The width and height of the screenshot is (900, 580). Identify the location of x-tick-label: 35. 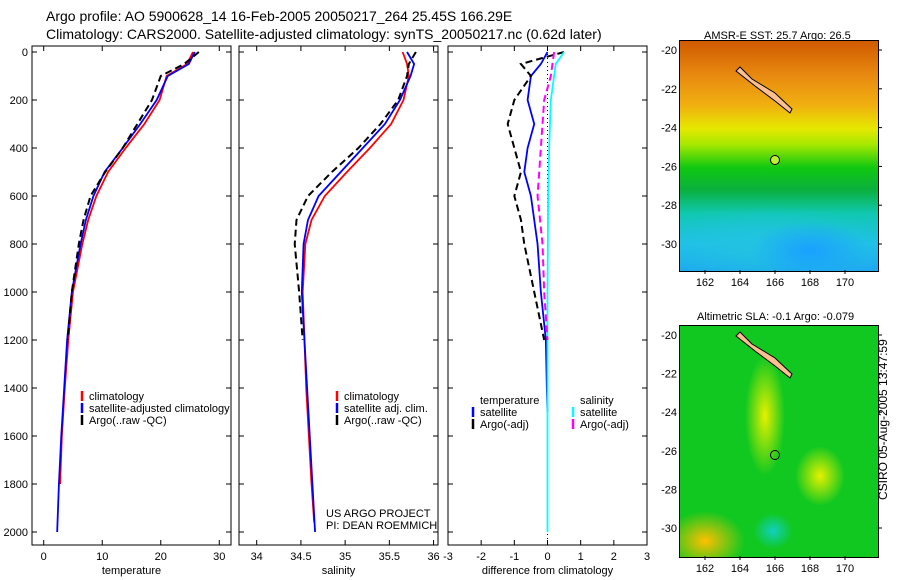
(345, 557).